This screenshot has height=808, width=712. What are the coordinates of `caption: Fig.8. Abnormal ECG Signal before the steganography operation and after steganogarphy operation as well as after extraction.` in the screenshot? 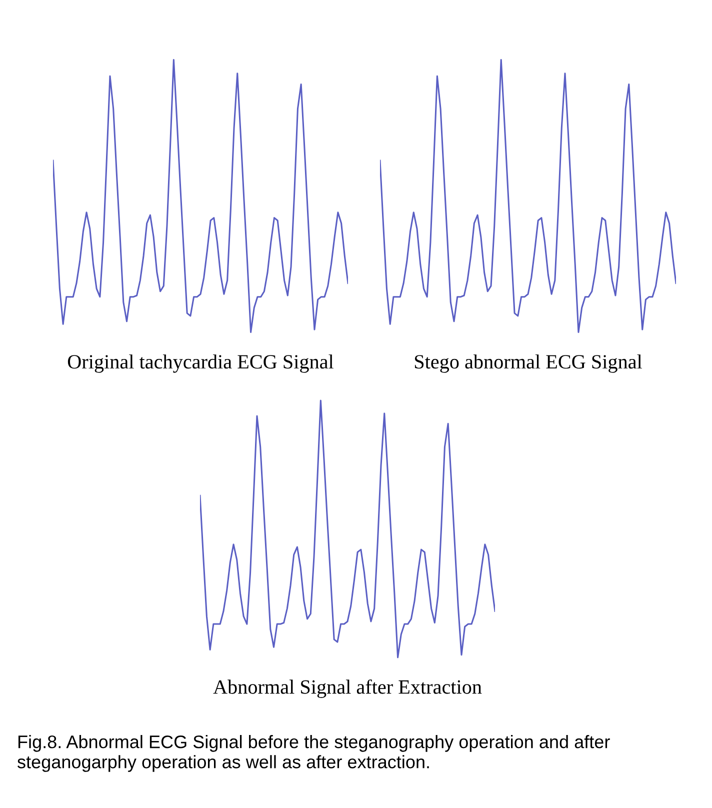 It's located at (314, 753).